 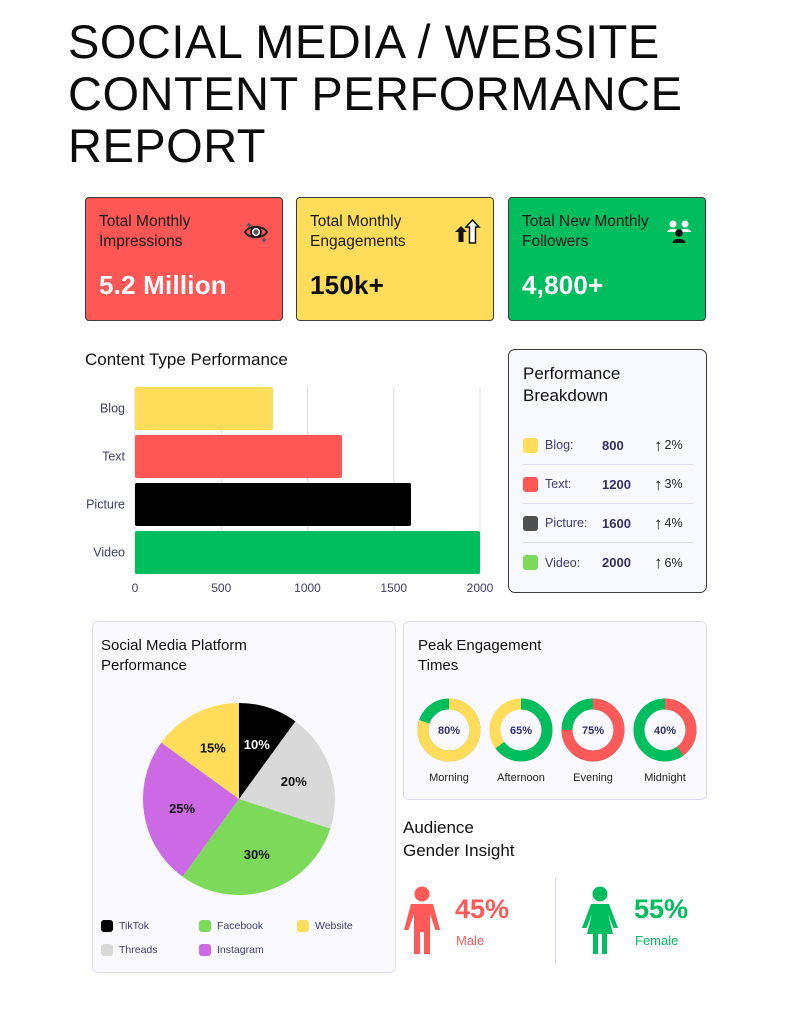 What do you see at coordinates (113, 457) in the screenshot?
I see `y-category-label: Text` at bounding box center [113, 457].